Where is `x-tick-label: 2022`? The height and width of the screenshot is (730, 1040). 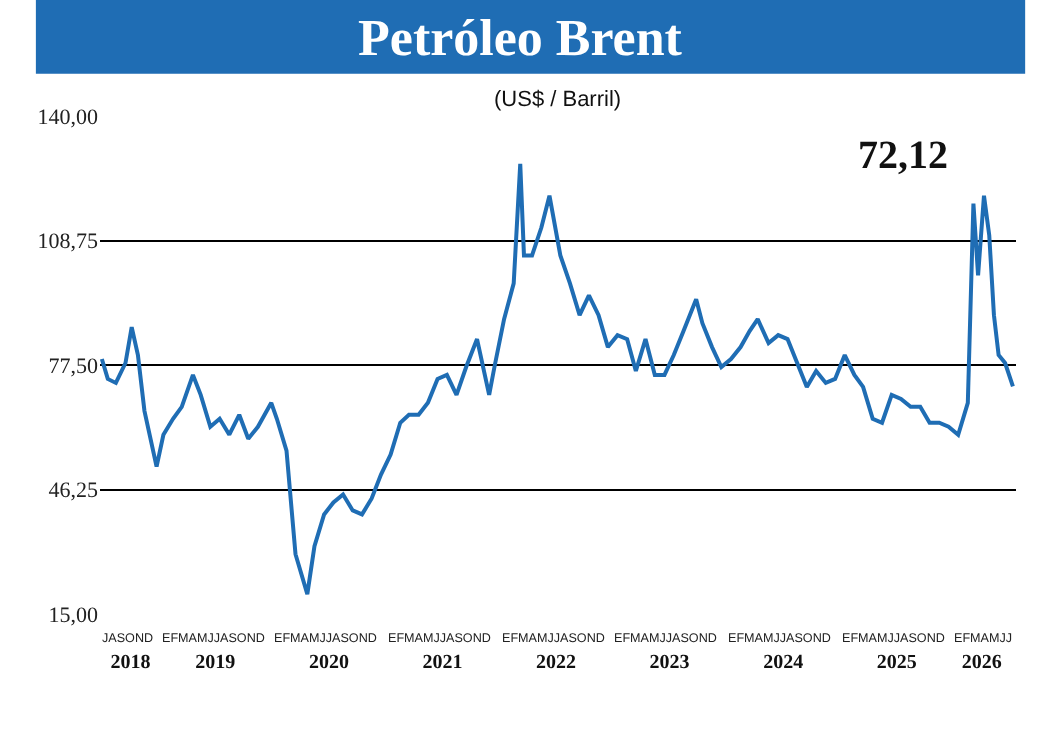
x-tick-label: 2022 is located at coordinates (555, 663).